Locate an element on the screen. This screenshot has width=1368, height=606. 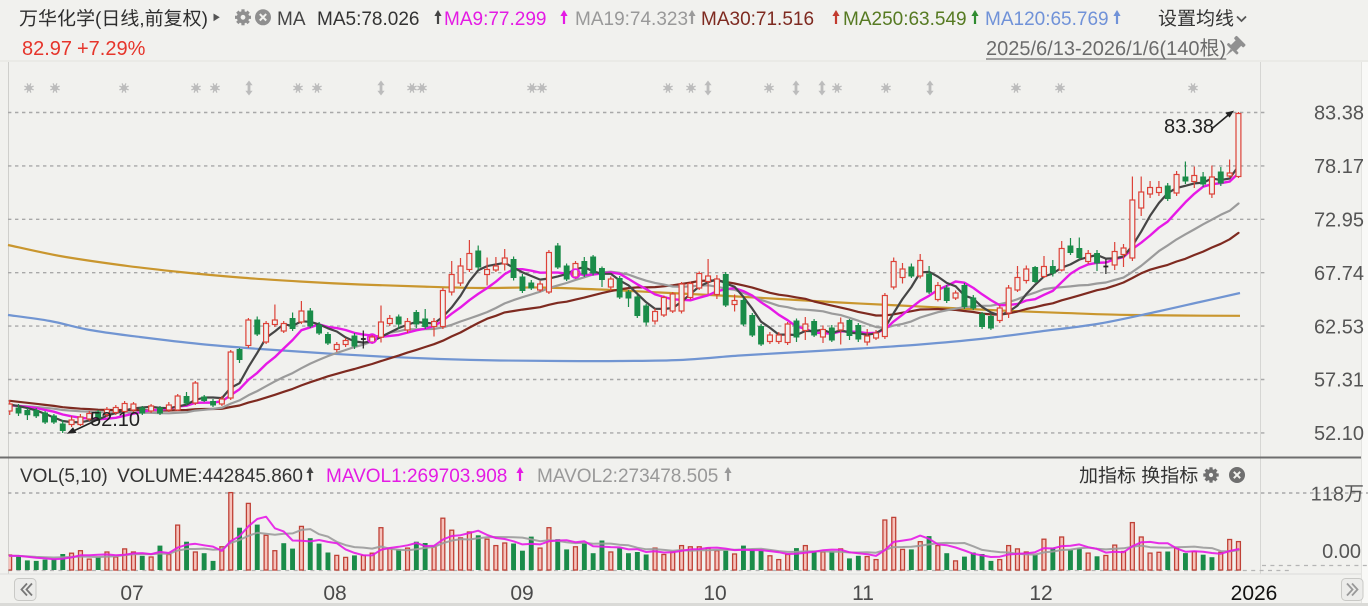
svg-text: MA30:71.516 is located at coordinates (757, 19).